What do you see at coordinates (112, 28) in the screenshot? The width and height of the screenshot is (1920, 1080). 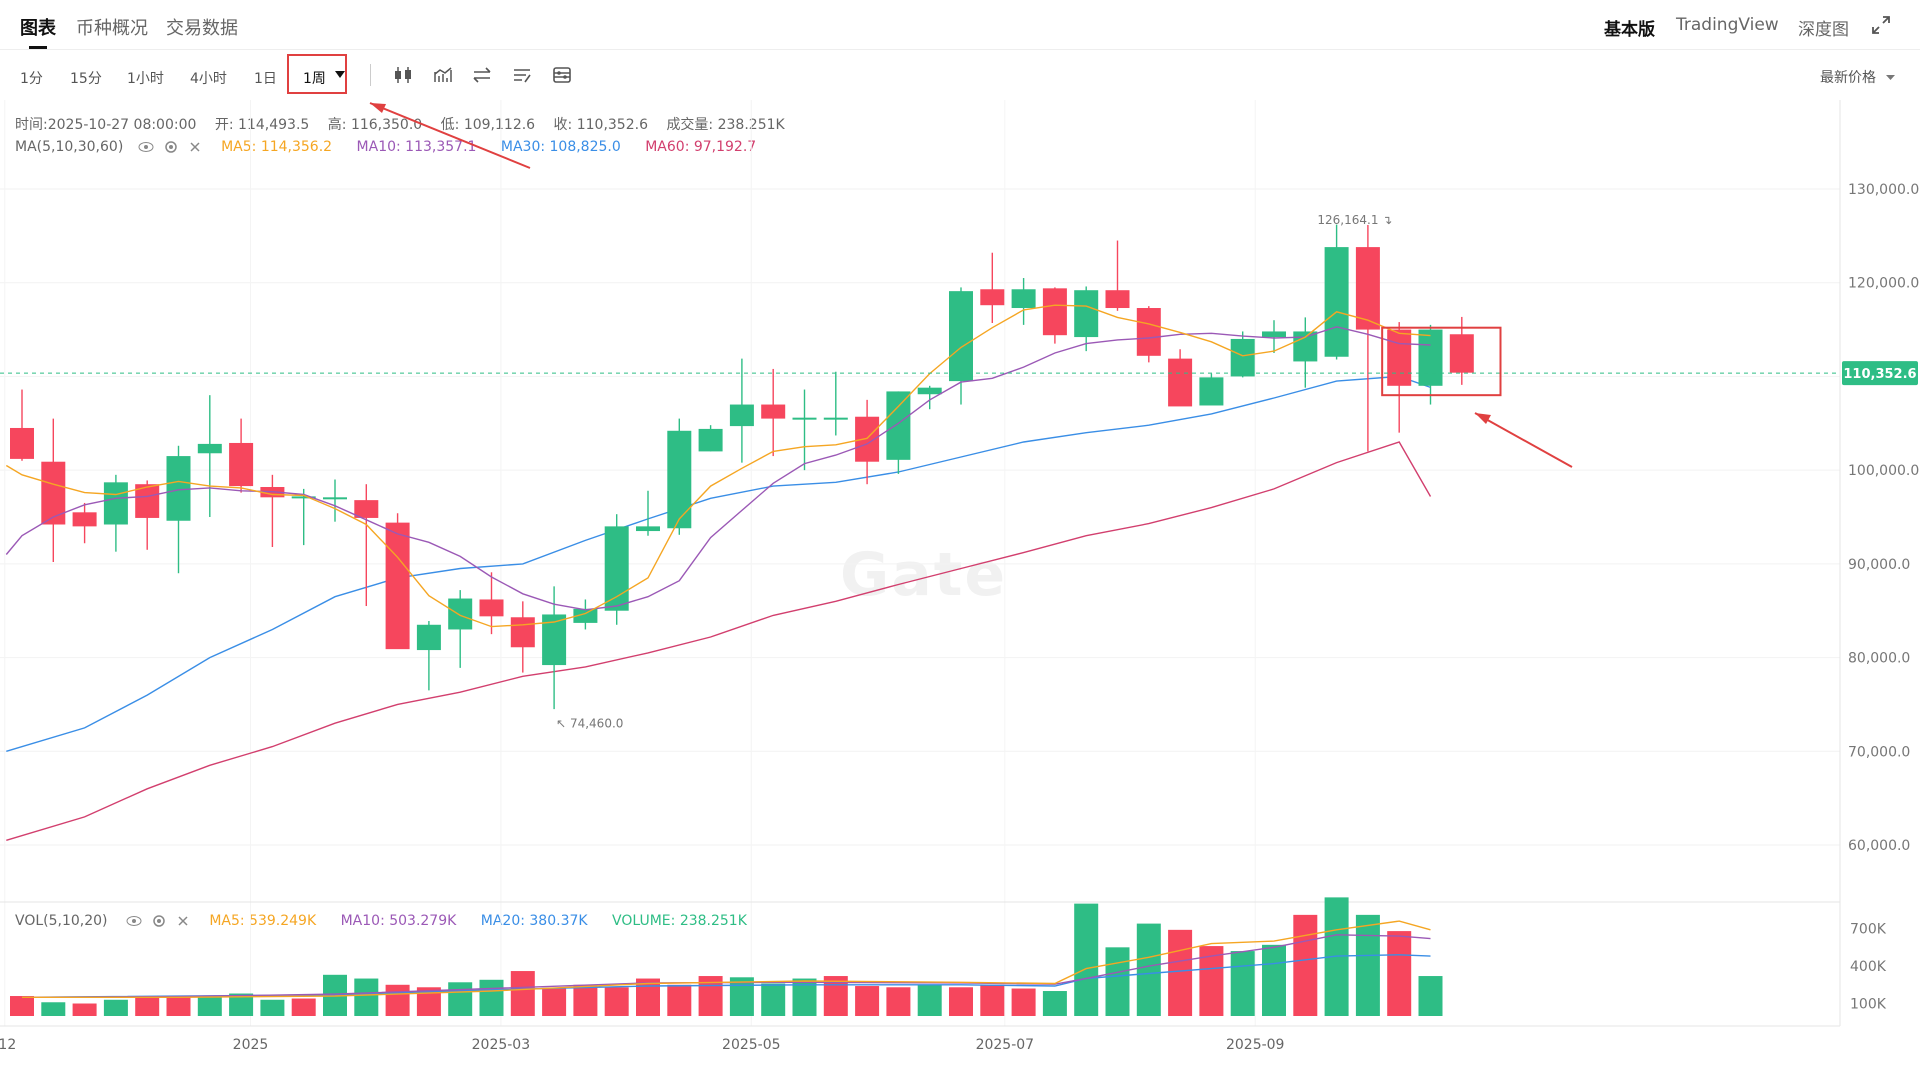 I see `tab-coin-overview: 币种概况` at bounding box center [112, 28].